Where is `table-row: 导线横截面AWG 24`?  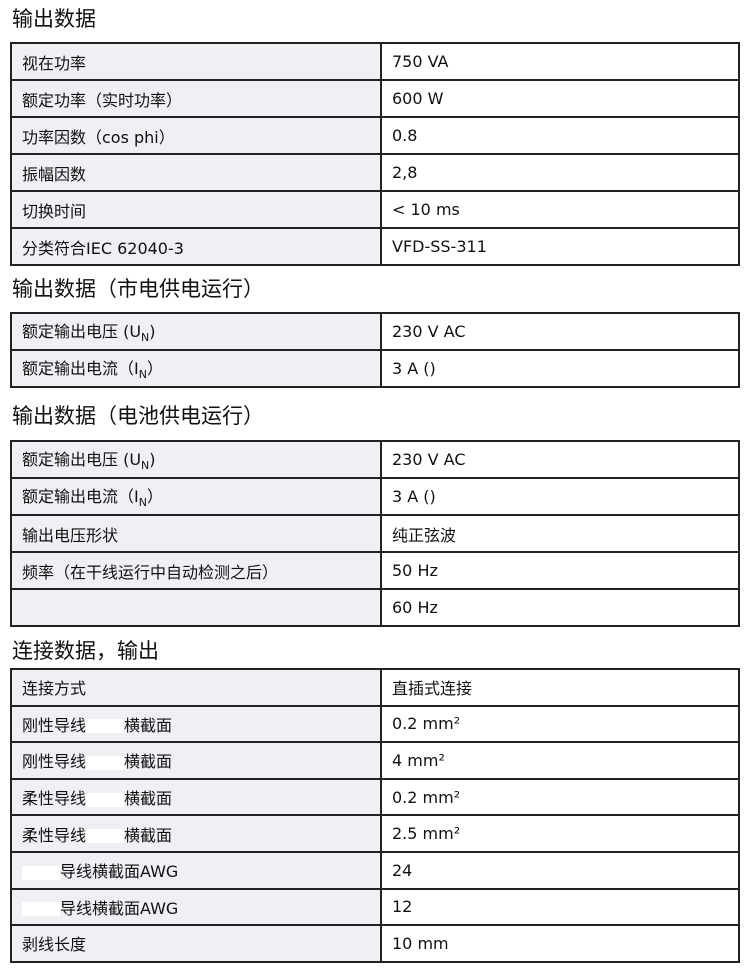 table-row: 导线横截面AWG 24 is located at coordinates (375, 870).